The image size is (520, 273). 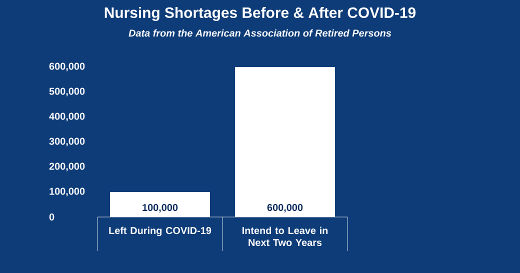 I want to click on data-label: 600,000, so click(x=285, y=208).